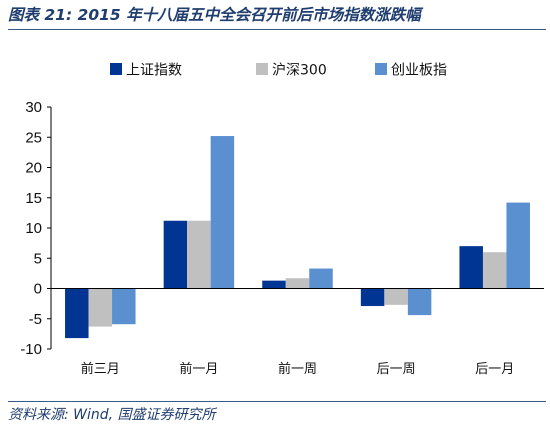  Describe the element at coordinates (299, 71) in the screenshot. I see `legend-label: 沪深300` at that location.